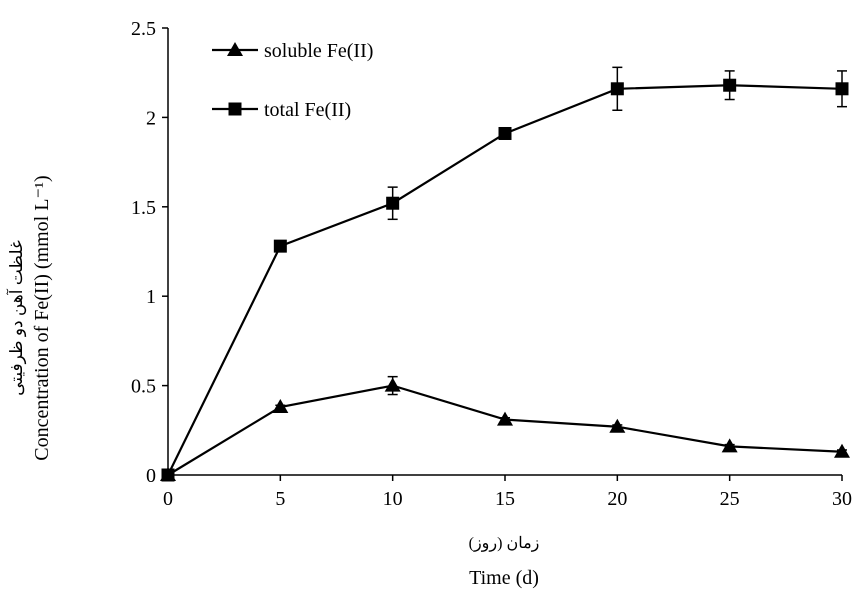 Image resolution: width=854 pixels, height=596 pixels. What do you see at coordinates (730, 499) in the screenshot?
I see `x-tick-label: 25` at bounding box center [730, 499].